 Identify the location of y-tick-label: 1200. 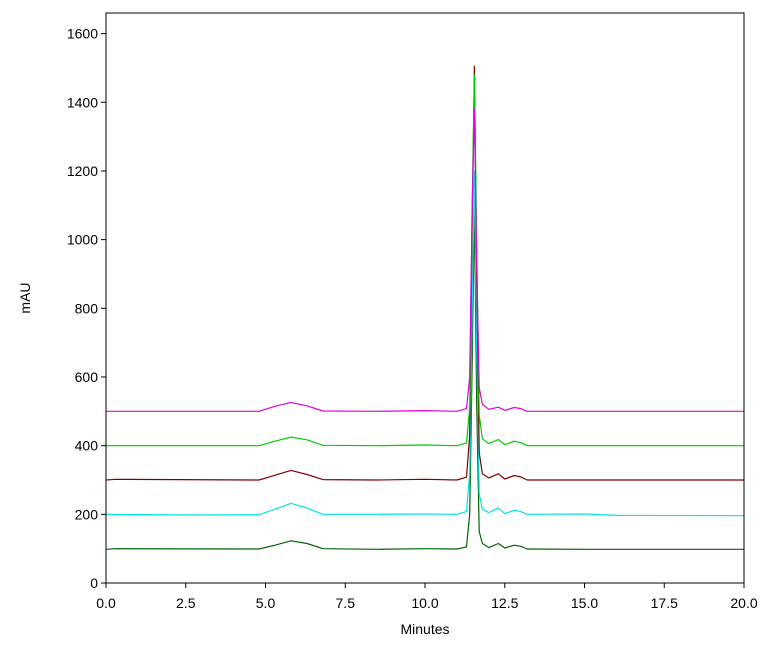
(82, 171).